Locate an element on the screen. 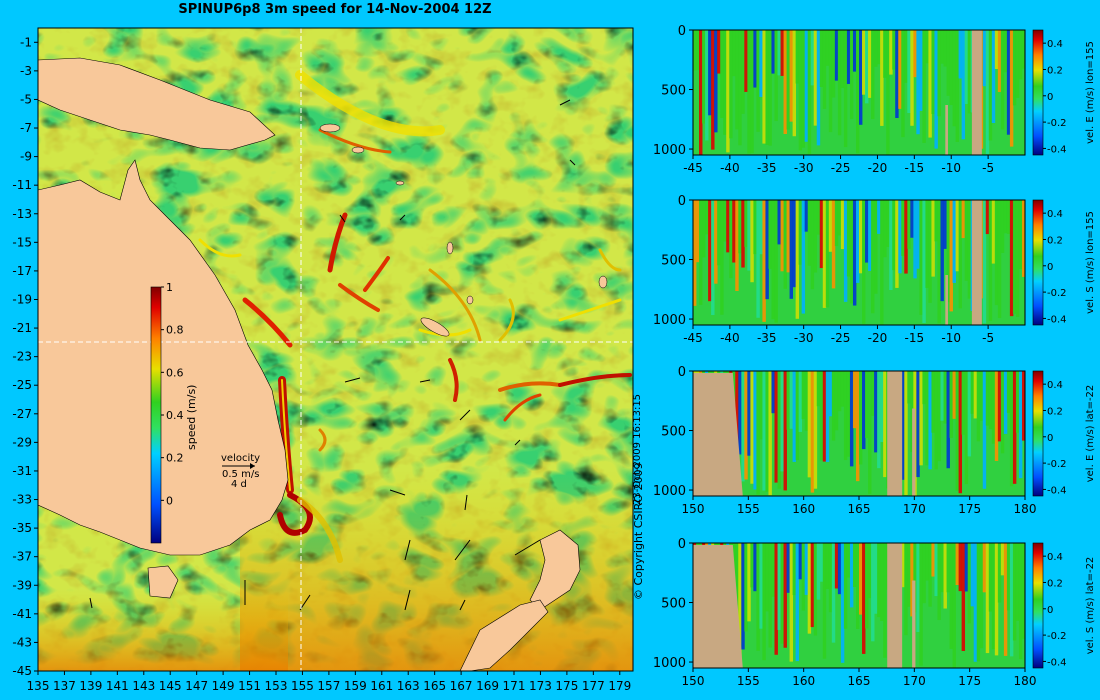 This screenshot has width=1100, height=700. main-ytick-label: -35 is located at coordinates (22, 528).